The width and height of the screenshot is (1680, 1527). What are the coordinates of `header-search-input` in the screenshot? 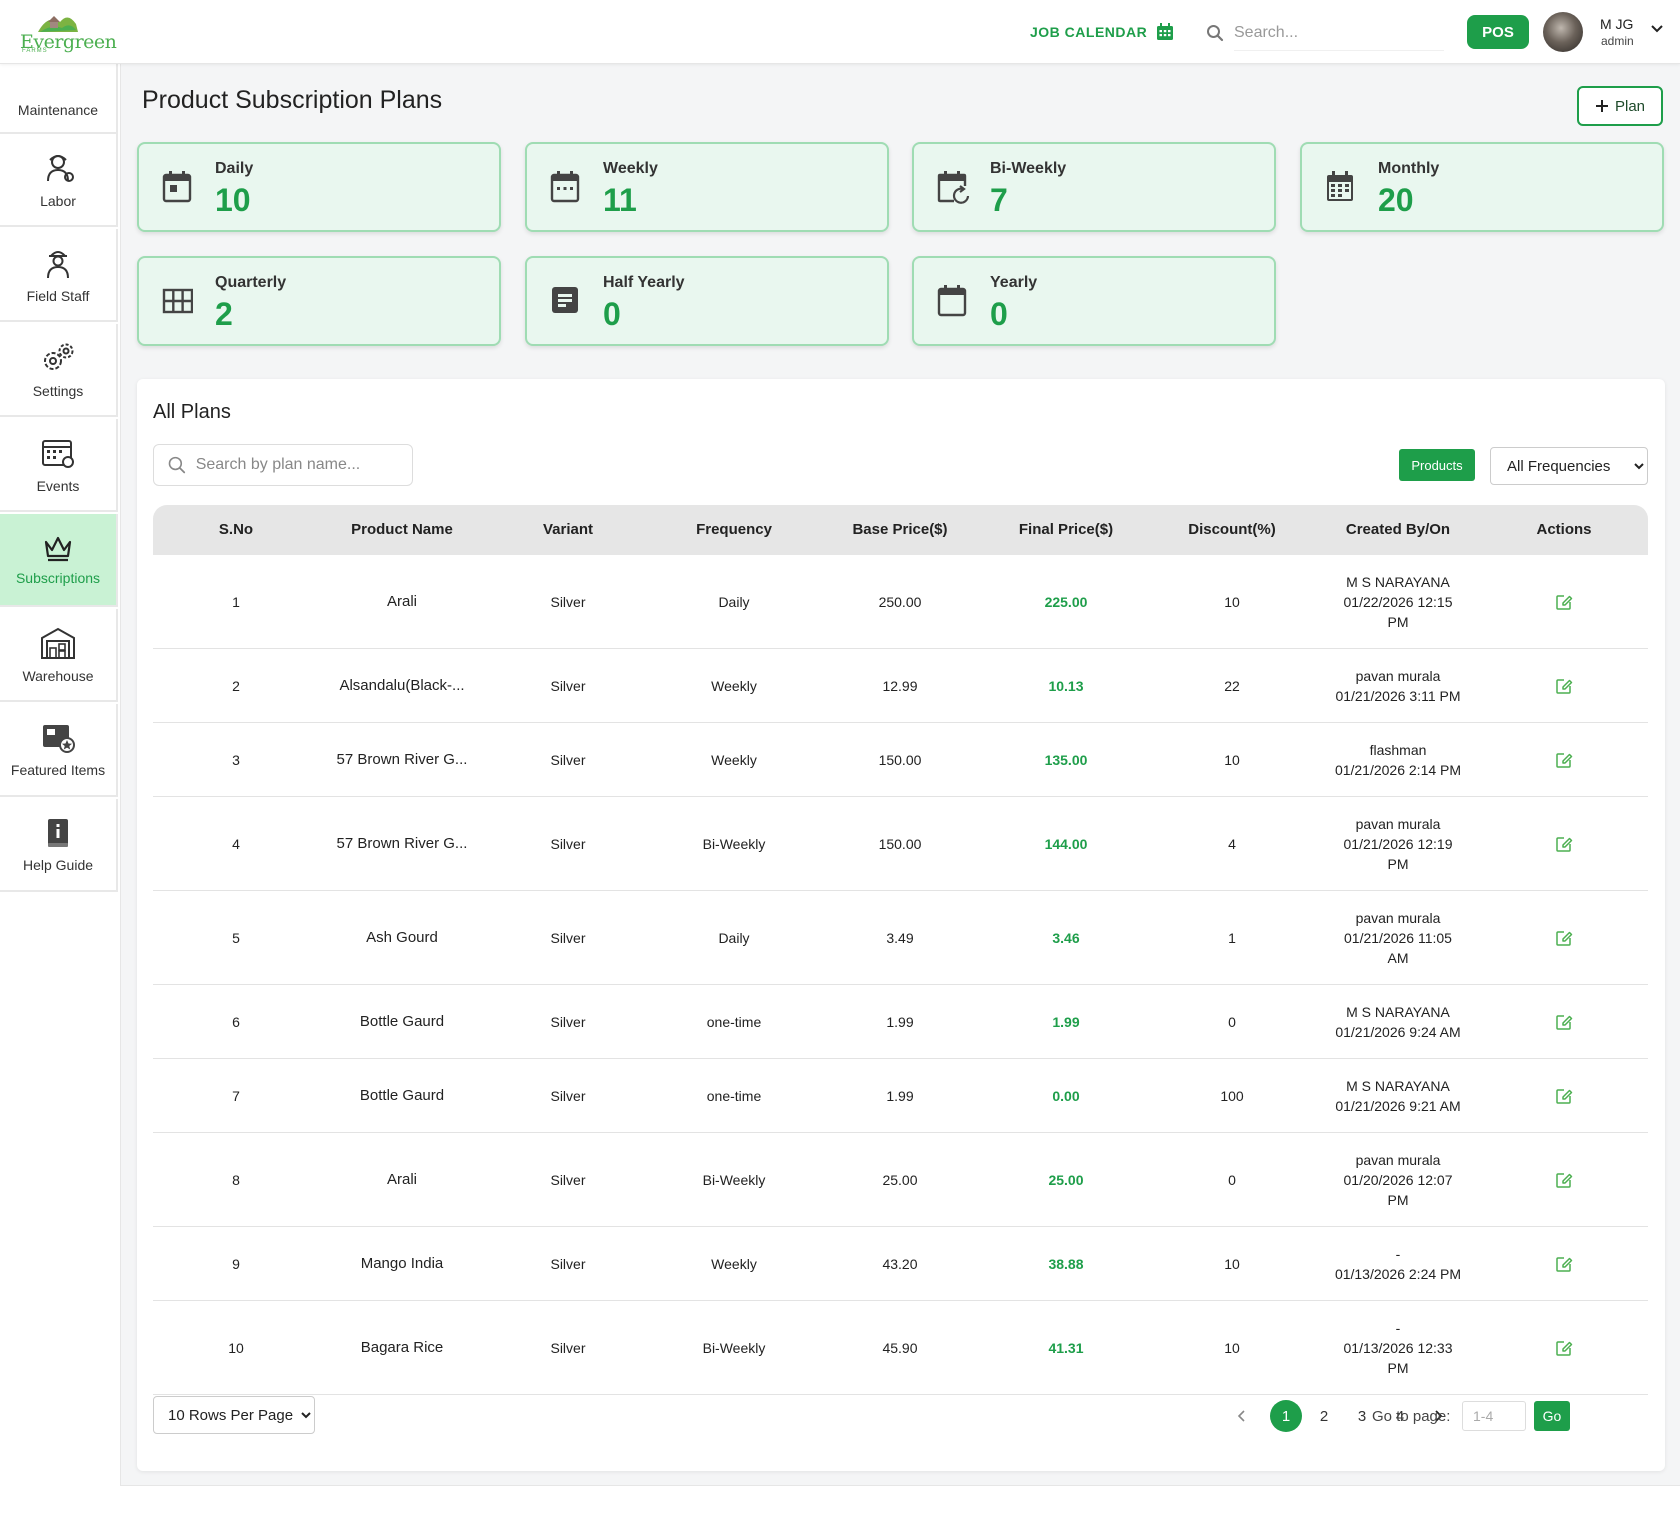 It's located at (1339, 33).